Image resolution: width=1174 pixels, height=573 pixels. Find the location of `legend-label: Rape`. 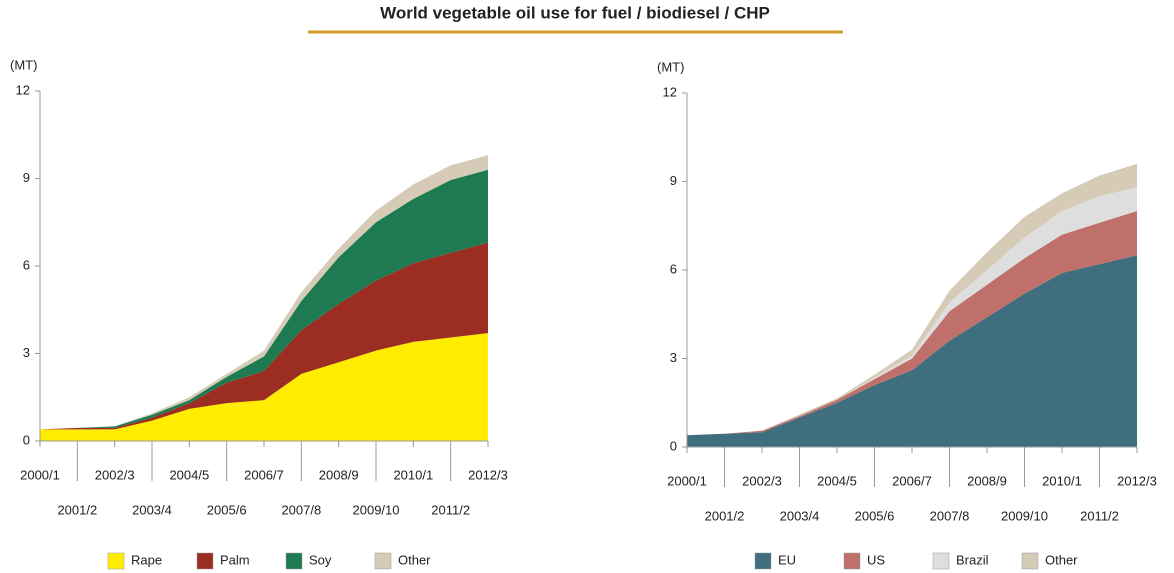

legend-label: Rape is located at coordinates (146, 559).